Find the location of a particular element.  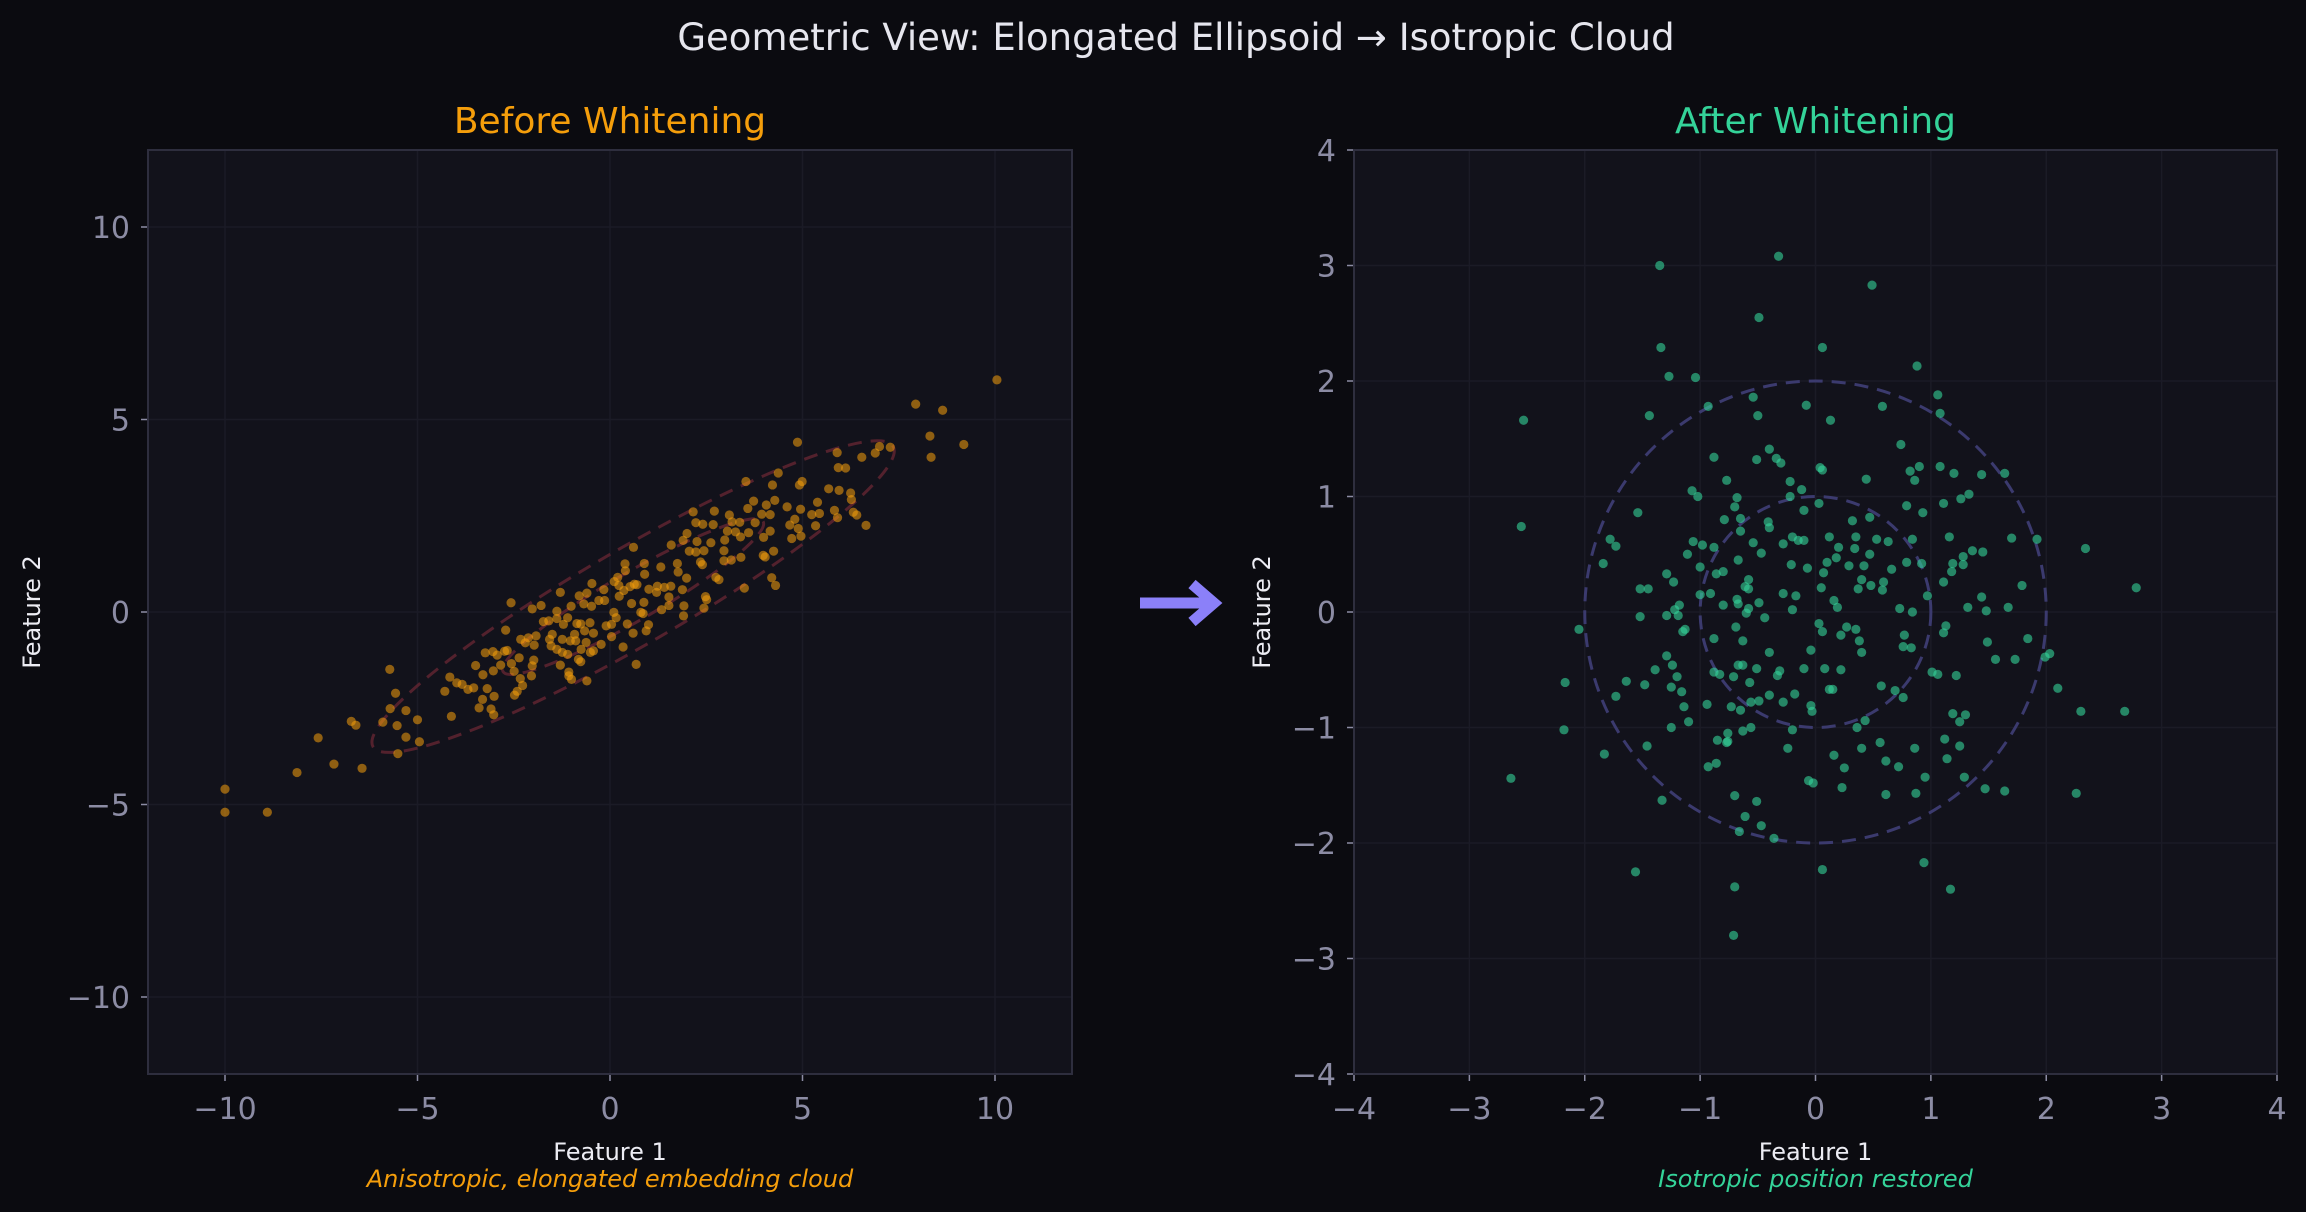

x-tick-label: 0 is located at coordinates (609, 1109).